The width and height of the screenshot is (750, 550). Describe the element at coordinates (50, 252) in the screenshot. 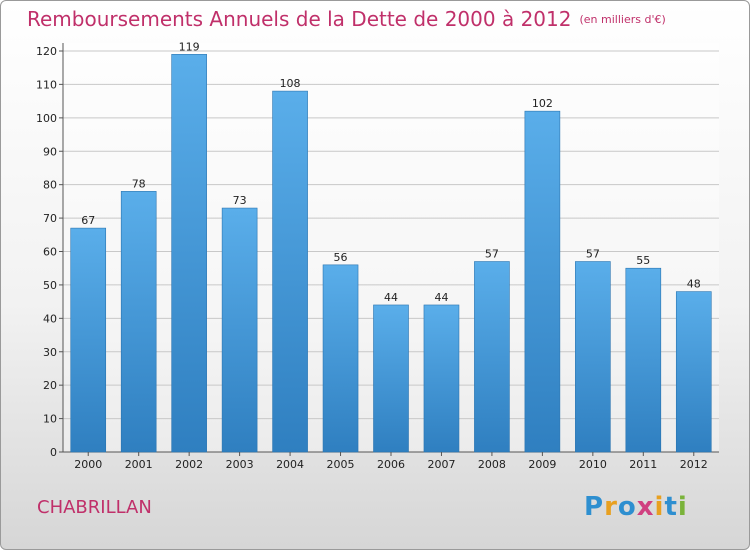

I see `y-tick-label: 60` at that location.